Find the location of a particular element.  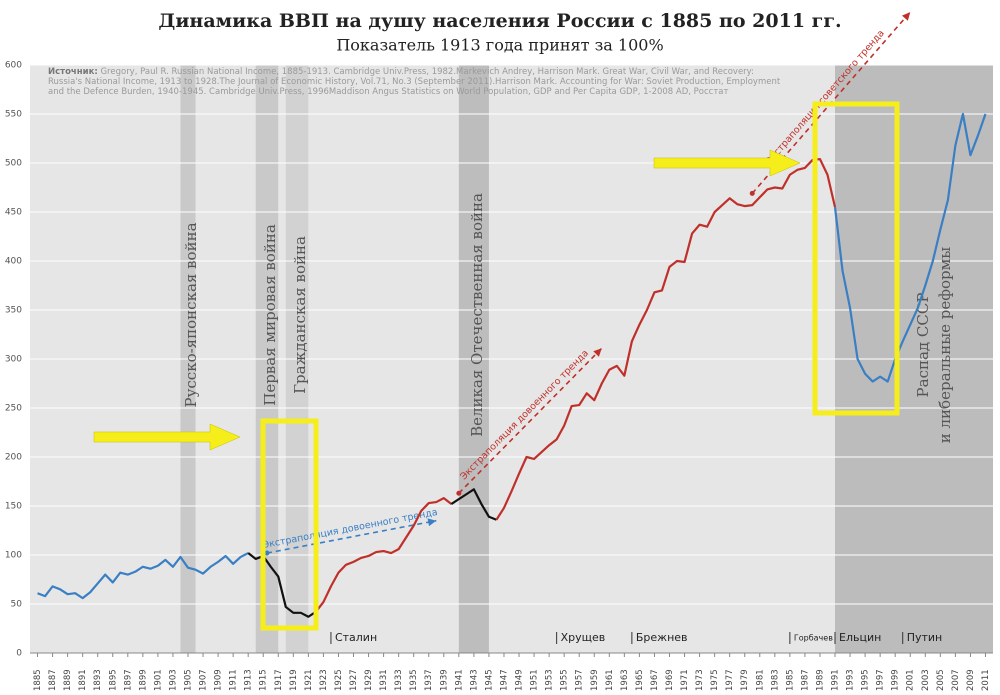

x-tick-label: 1901 is located at coordinates (158, 680).